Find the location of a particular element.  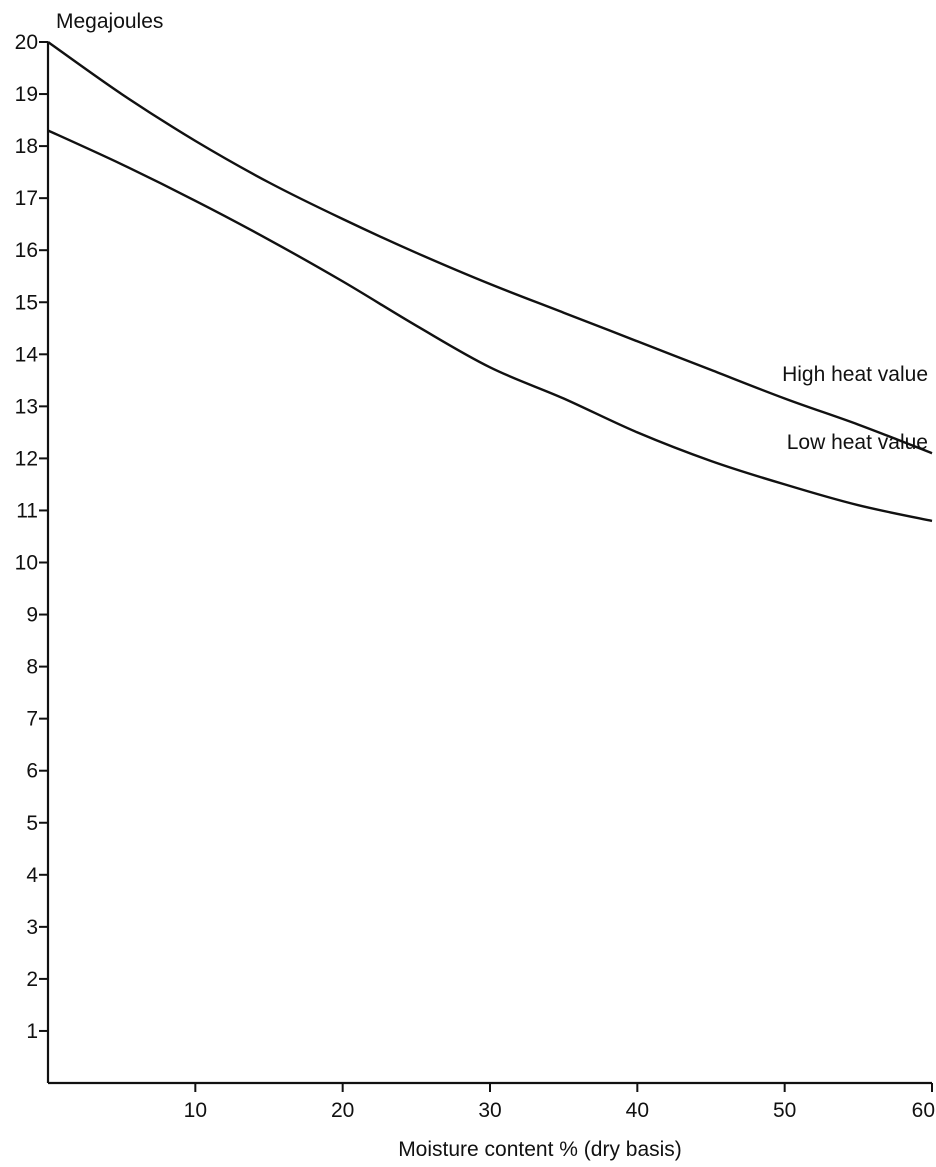

y-axis-title: Megajoules is located at coordinates (109, 21).